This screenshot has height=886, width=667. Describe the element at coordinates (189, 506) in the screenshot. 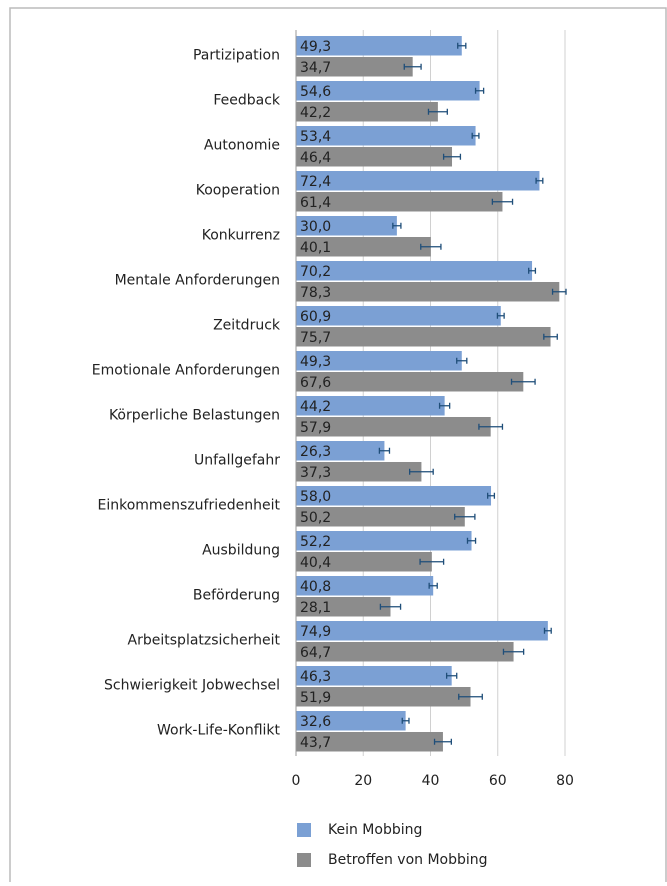

I see `y-tick-label: Einkommenszufriedenheit` at that location.